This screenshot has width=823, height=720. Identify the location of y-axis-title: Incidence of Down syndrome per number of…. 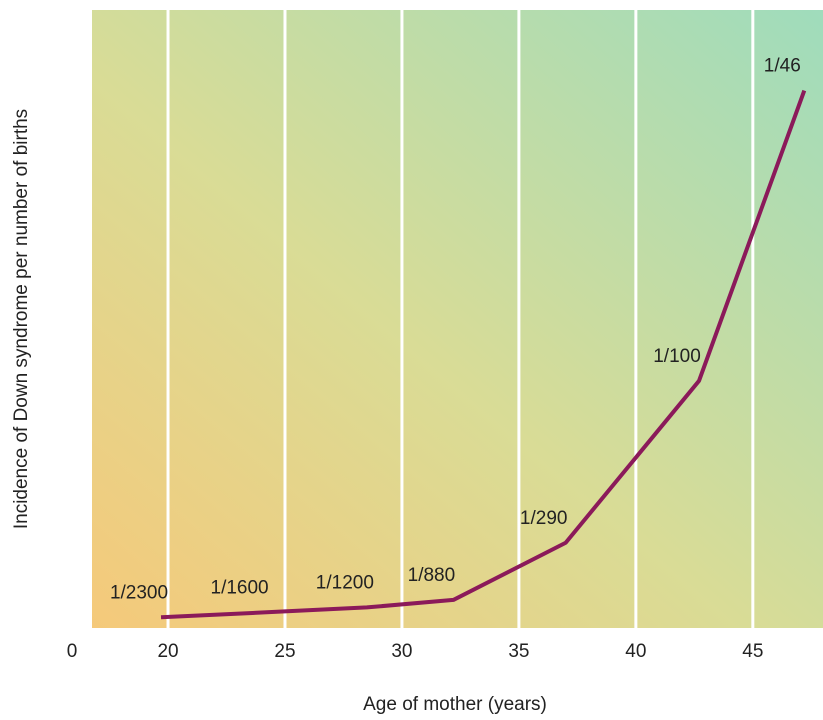
(21, 319).